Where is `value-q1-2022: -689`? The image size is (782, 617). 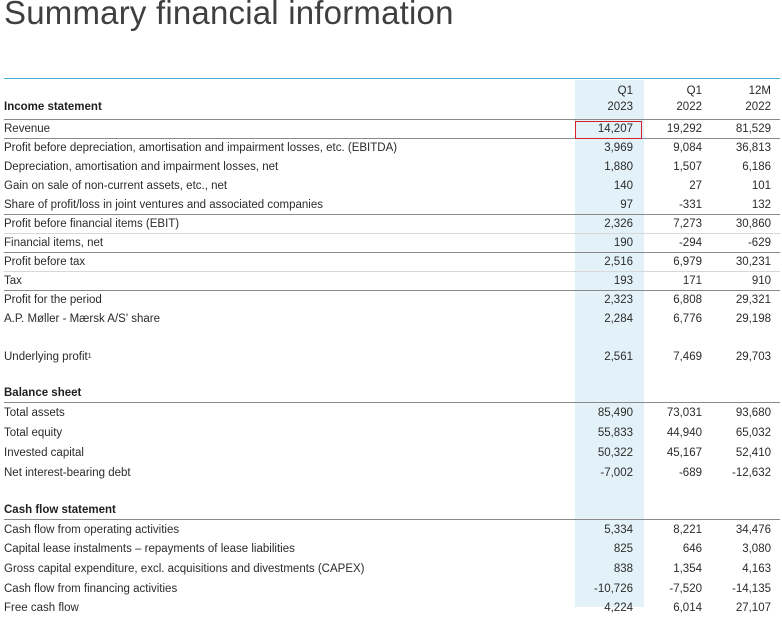
value-q1-2022: -689 is located at coordinates (690, 472).